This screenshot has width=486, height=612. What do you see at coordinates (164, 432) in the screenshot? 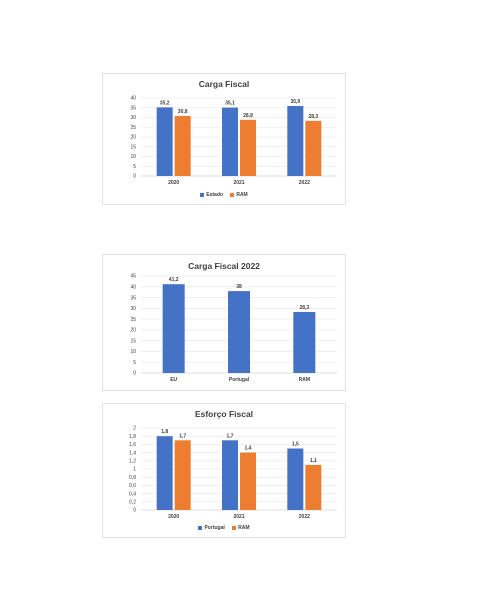
I see `data-label: 1,8` at bounding box center [164, 432].